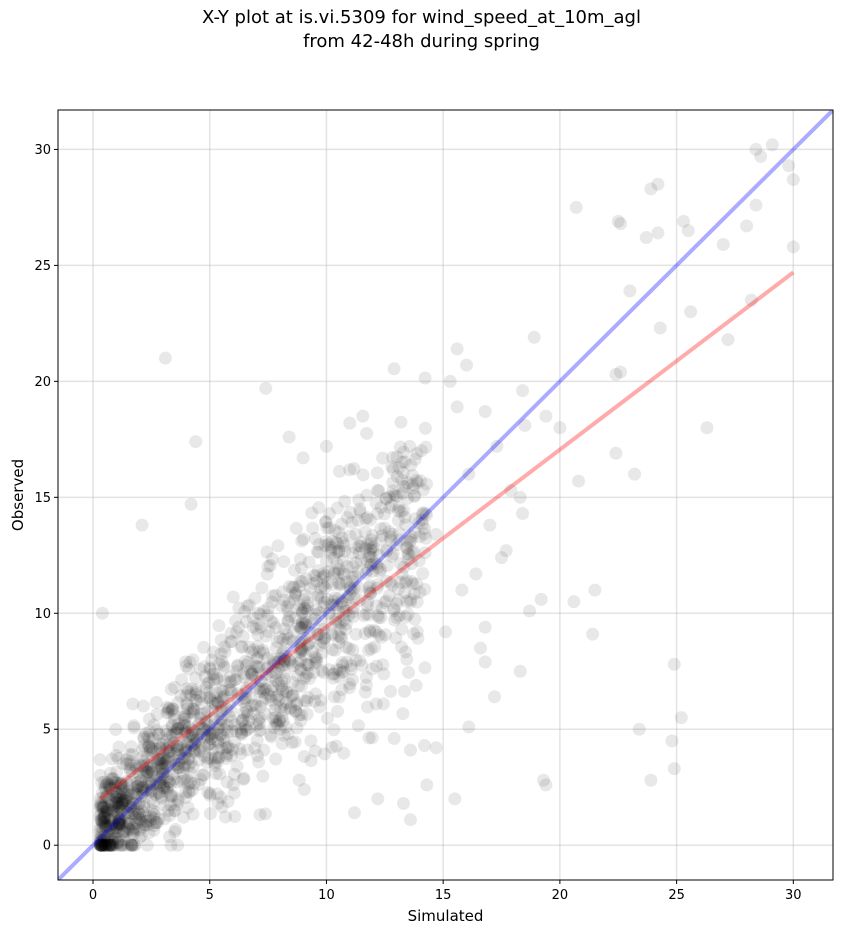  I want to click on x-tick-label: 15, so click(443, 895).